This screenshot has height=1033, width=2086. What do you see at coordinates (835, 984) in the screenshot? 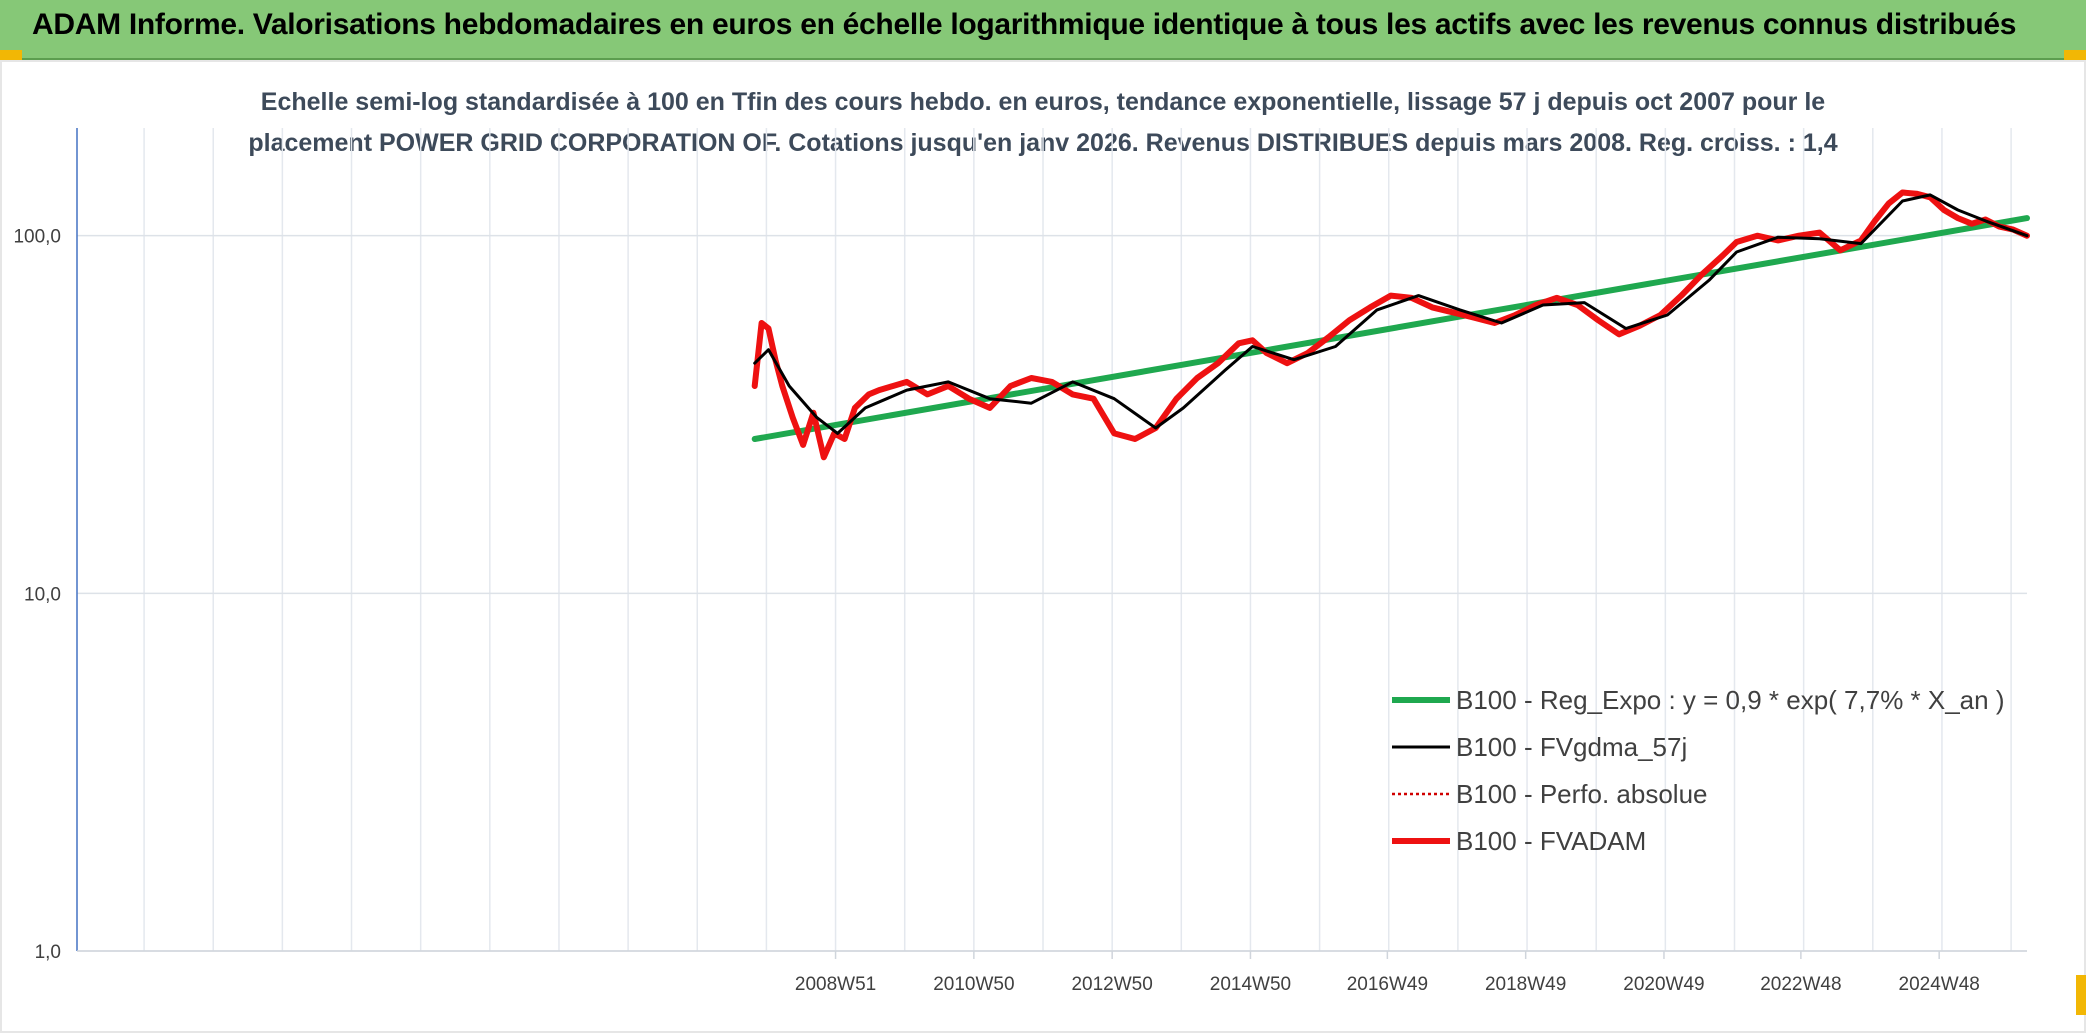
I see `x-tick-label: 2008W51` at bounding box center [835, 984].